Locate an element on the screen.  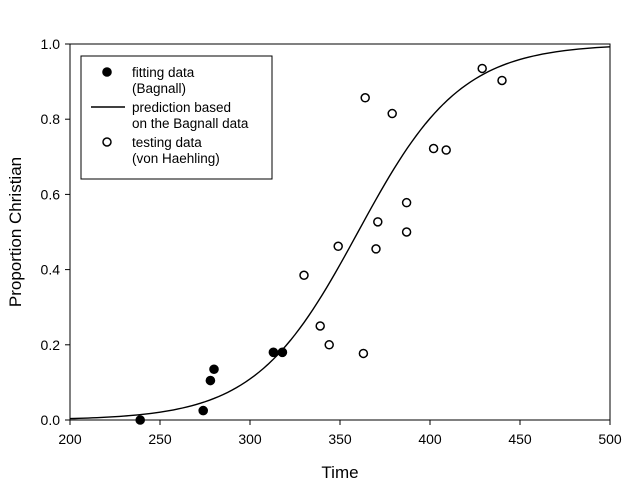
legend-entry-text: testing data is located at coordinates (167, 142).